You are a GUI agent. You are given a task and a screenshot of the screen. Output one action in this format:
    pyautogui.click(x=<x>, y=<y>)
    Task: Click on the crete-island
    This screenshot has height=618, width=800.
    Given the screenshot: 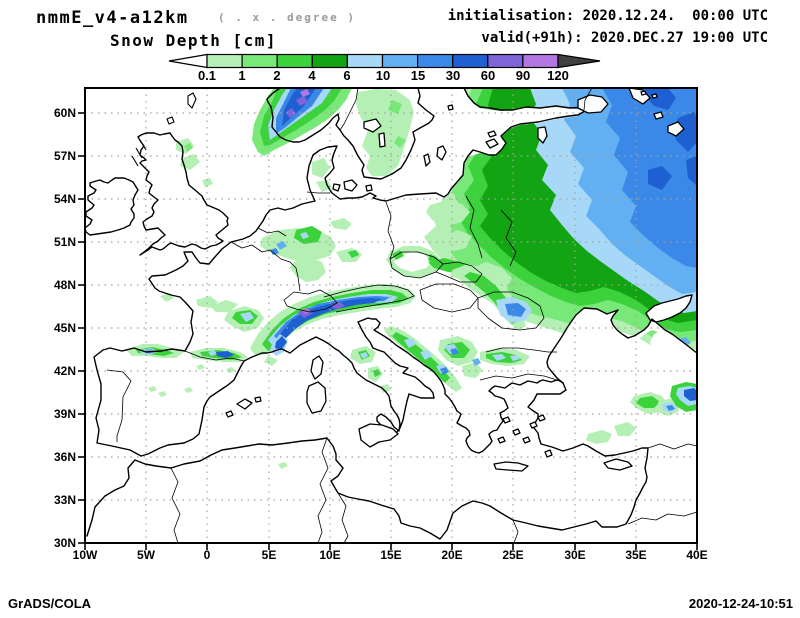 What is the action you would take?
    pyautogui.click(x=511, y=466)
    